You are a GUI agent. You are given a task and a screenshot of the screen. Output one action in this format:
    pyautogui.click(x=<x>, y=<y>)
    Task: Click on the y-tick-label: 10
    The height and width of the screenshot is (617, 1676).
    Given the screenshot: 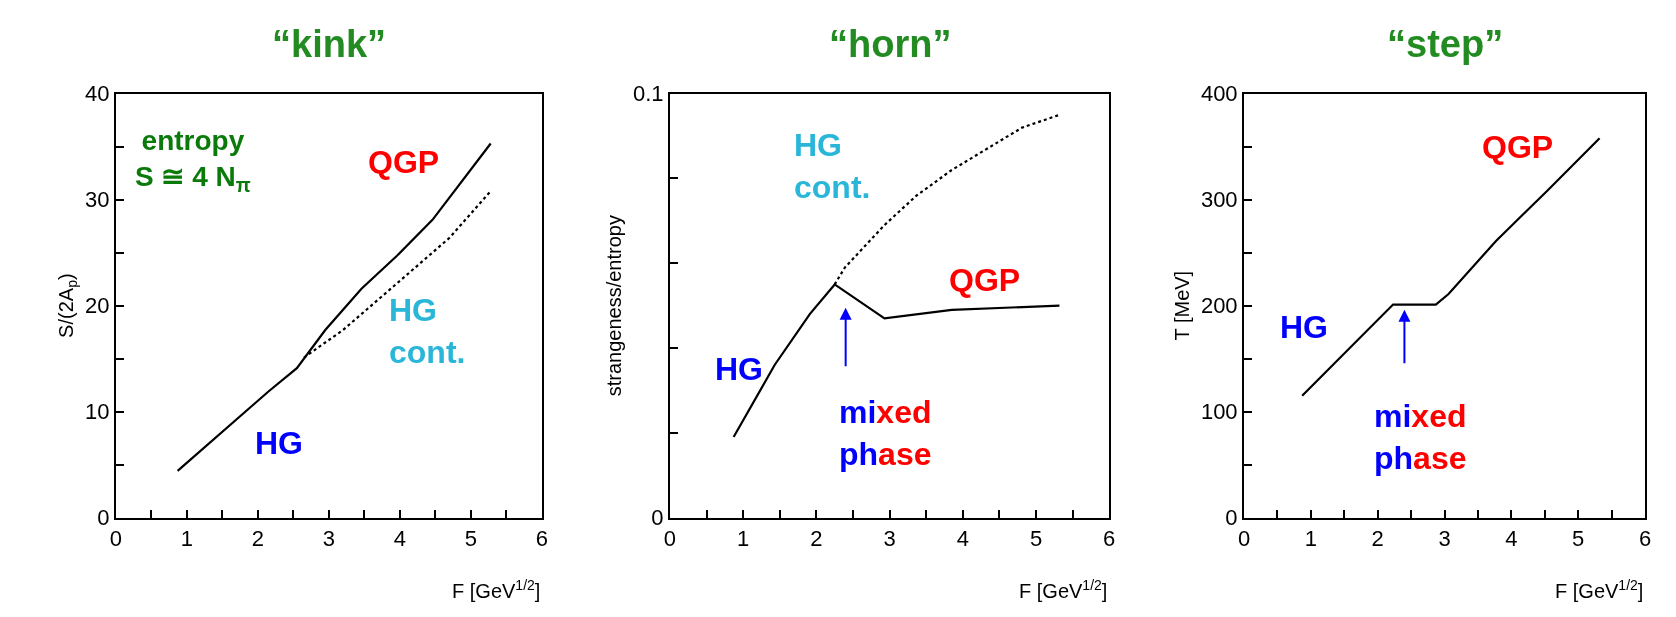 What is the action you would take?
    pyautogui.click(x=97, y=412)
    